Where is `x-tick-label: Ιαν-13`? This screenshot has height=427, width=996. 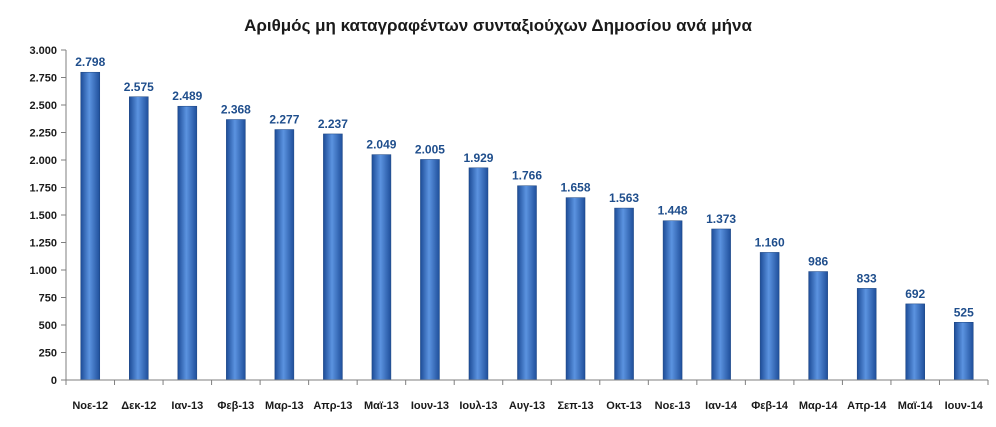
x-tick-label: Ιαν-13 is located at coordinates (187, 406).